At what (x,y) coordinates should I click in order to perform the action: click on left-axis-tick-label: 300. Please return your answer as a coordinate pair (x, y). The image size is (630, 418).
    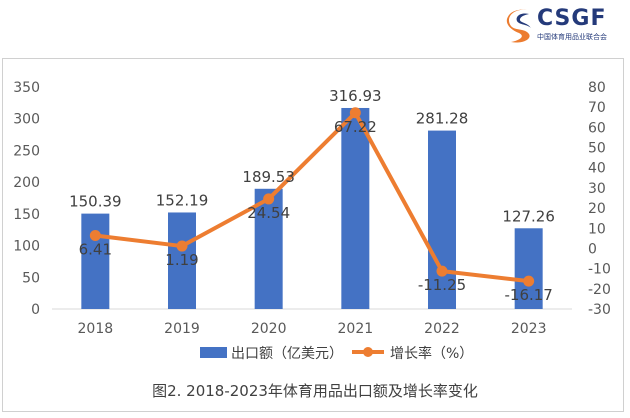
    Looking at the image, I should click on (26, 120).